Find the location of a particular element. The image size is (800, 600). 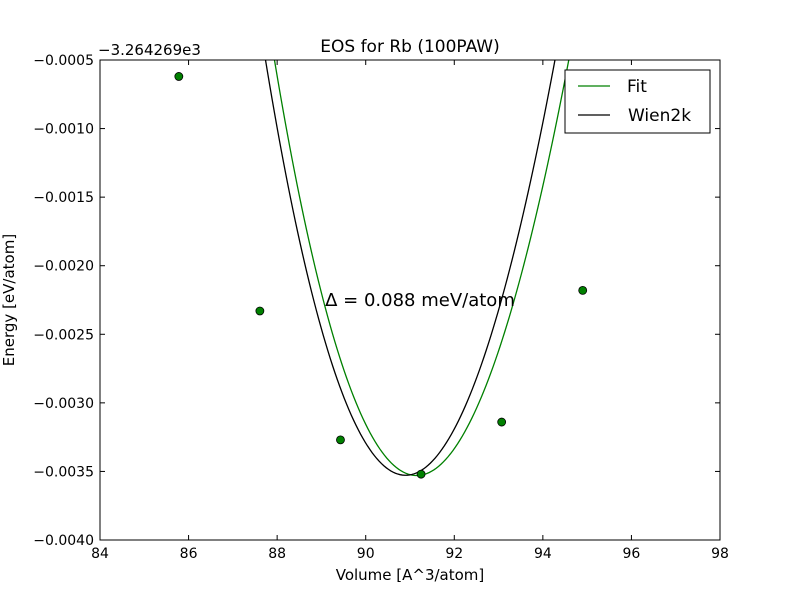

y-tick-label: −0.0020 is located at coordinates (63, 267).